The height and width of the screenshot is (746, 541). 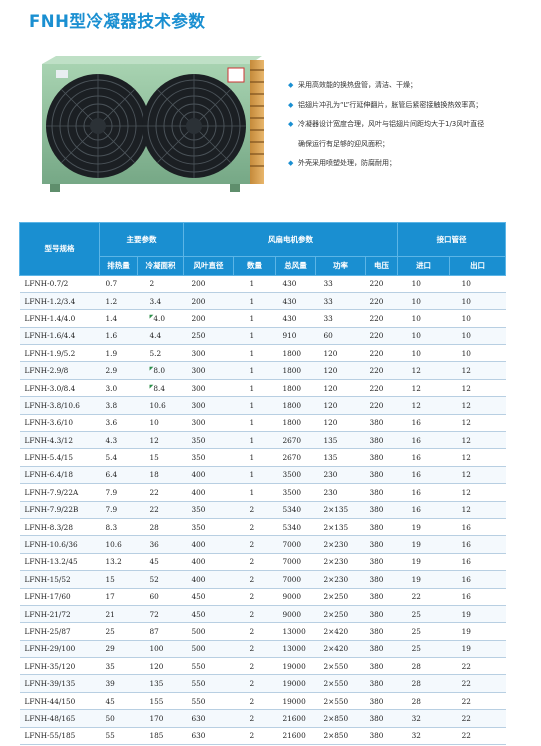 I want to click on cell-air-volume: 19000, so click(x=295, y=666).